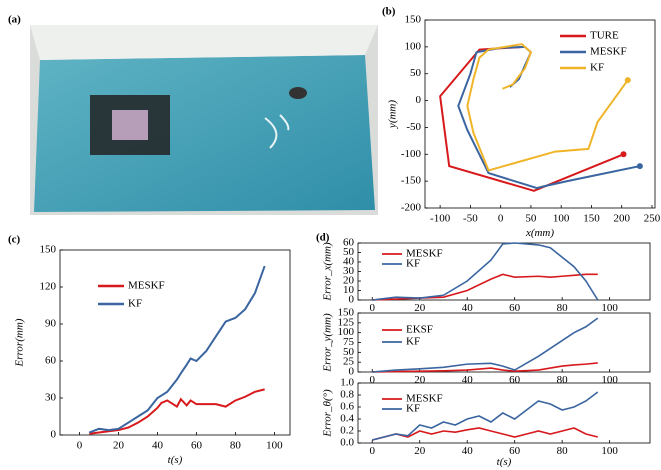 The width and height of the screenshot is (661, 470). What do you see at coordinates (349, 362) in the screenshot?
I see `y-tick-label: 25` at bounding box center [349, 362].